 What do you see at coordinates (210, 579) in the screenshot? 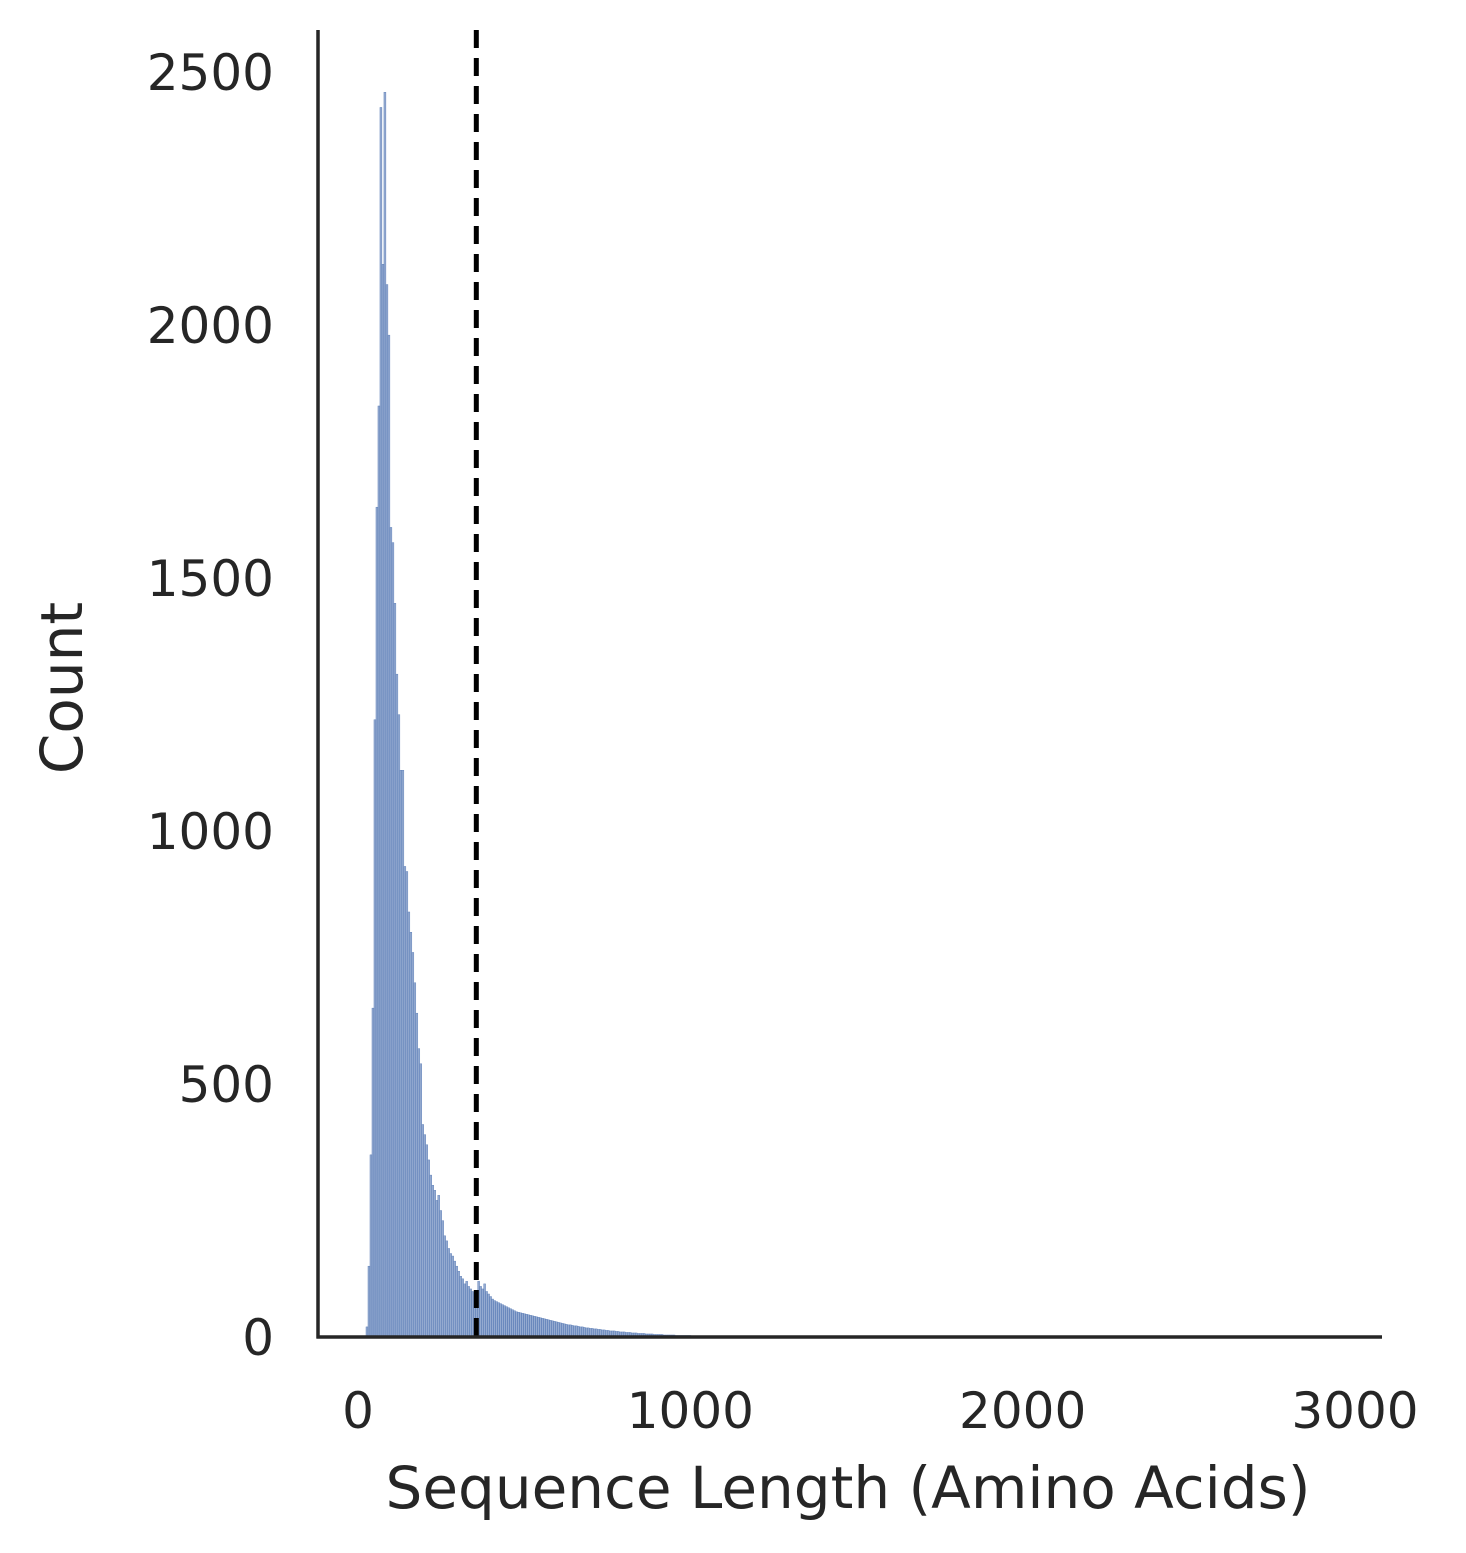
I see `y-tick-label: 1500` at bounding box center [210, 579].